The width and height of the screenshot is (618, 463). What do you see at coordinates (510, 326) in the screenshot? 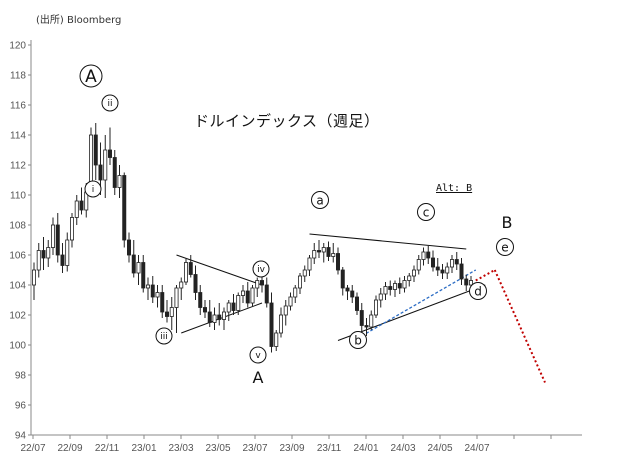
I see `projection-lines` at bounding box center [510, 326].